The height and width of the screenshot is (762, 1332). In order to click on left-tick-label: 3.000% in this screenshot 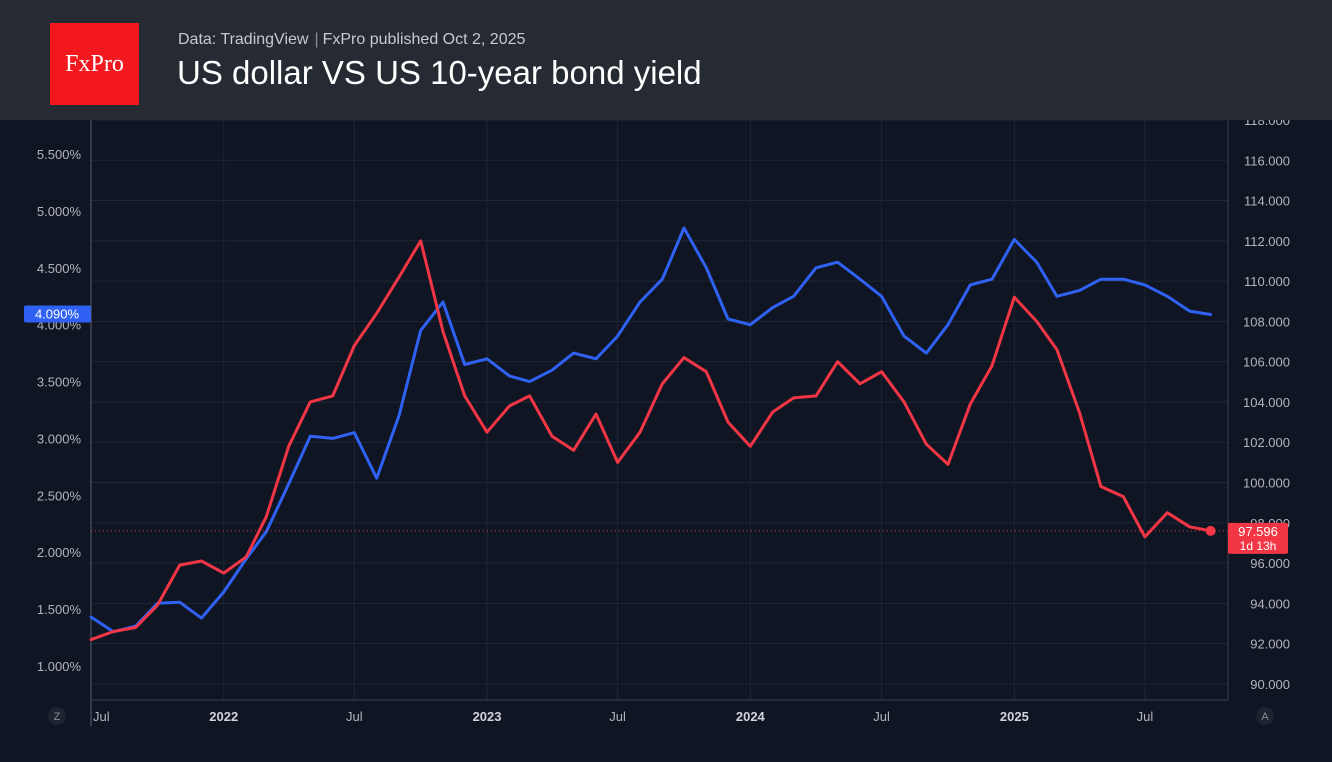, I will do `click(59, 438)`.